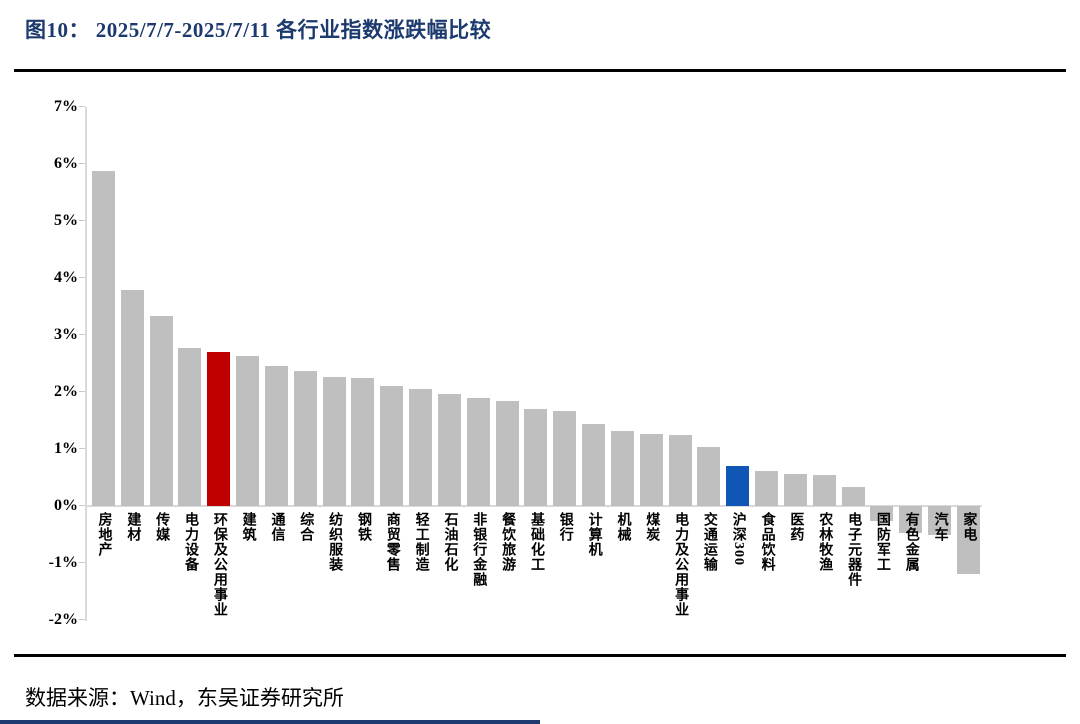 The image size is (1080, 724). Describe the element at coordinates (363, 442) in the screenshot. I see `bar-钢铁` at that location.